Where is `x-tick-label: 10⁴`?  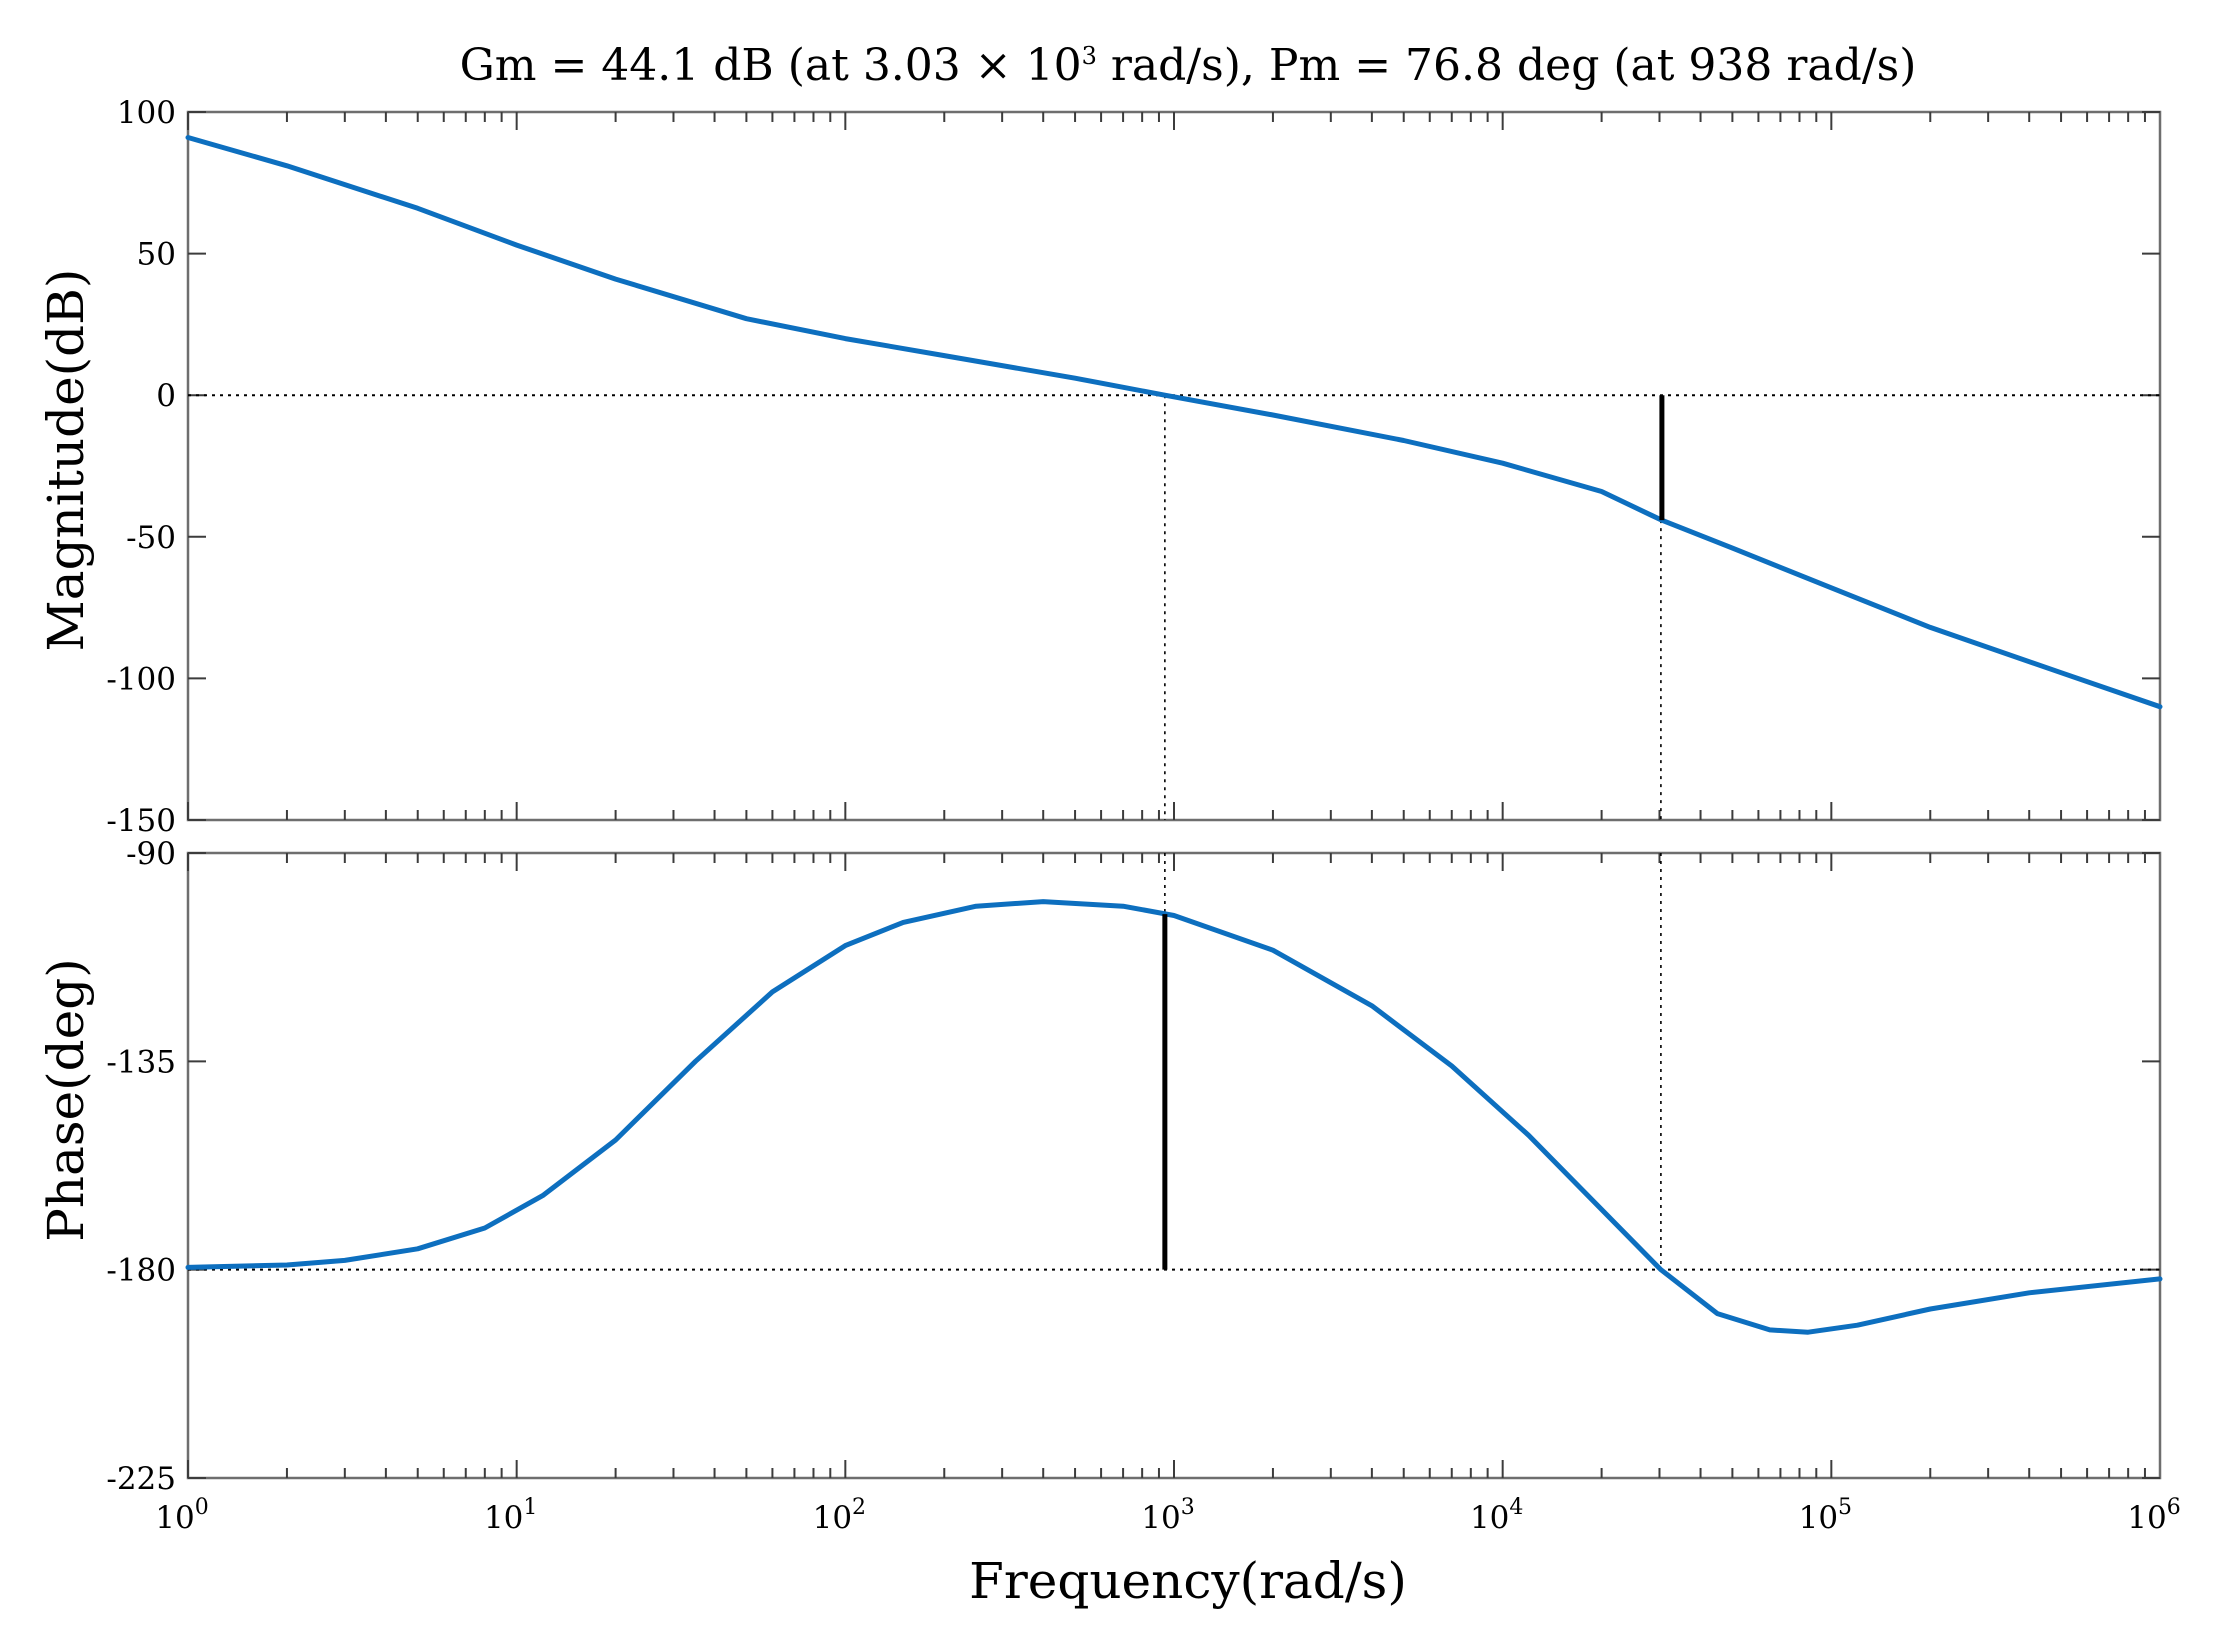 x-tick-label: 10⁴ is located at coordinates (1496, 1515).